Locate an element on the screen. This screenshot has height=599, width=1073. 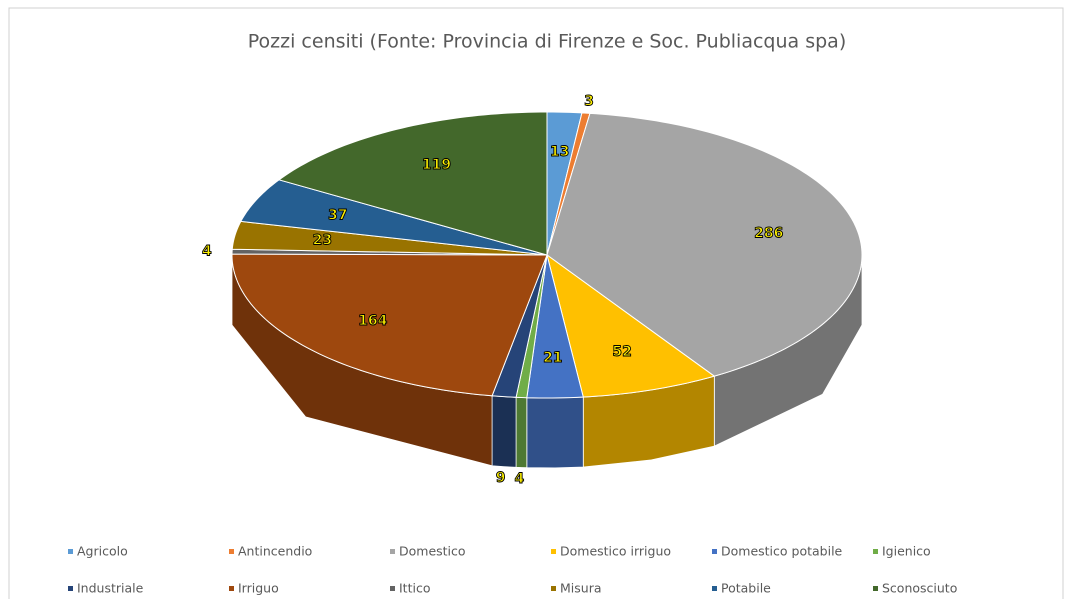
data-label: 37 is located at coordinates (337, 215).